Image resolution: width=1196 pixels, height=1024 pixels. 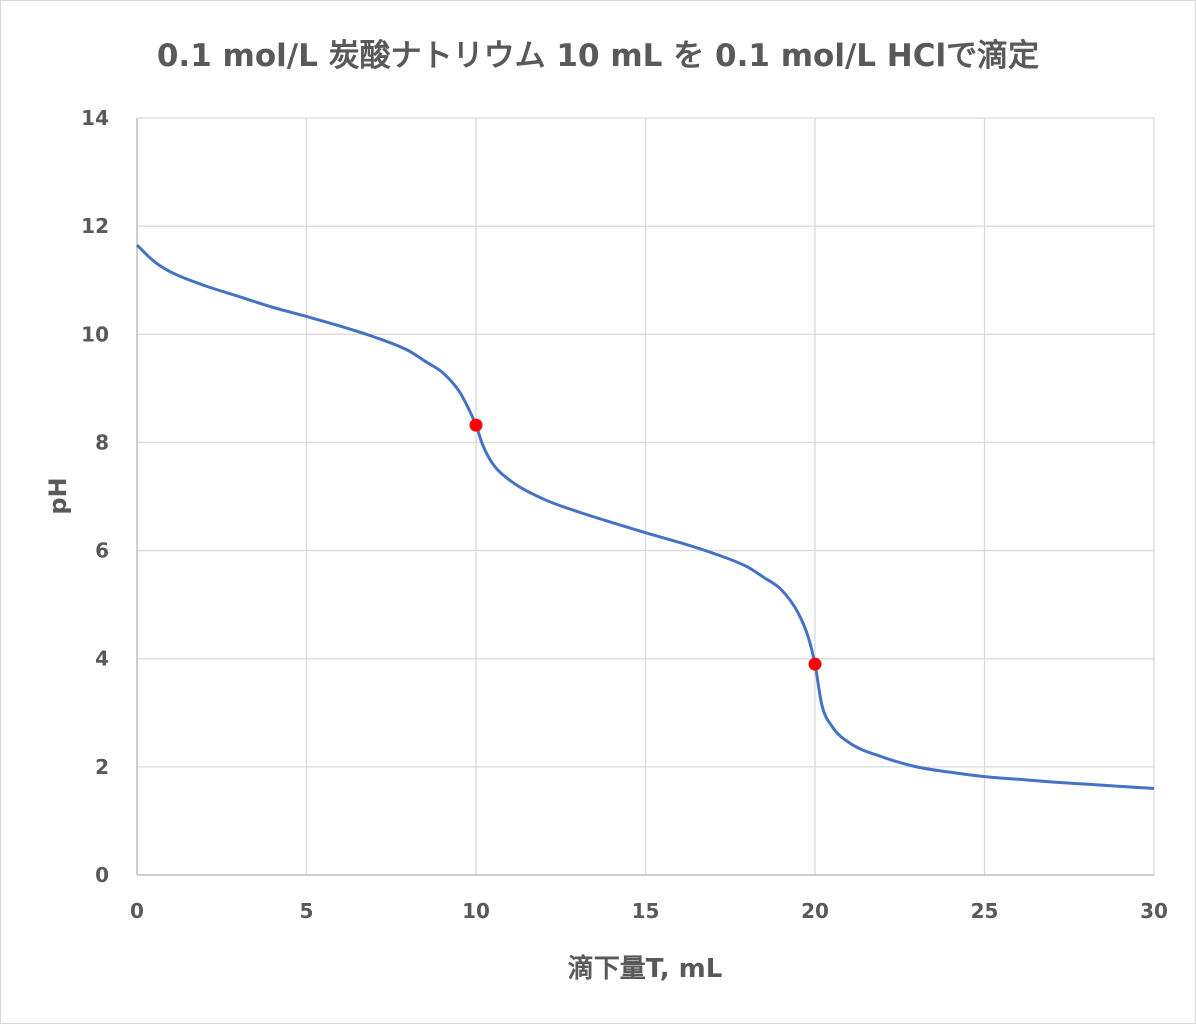 I want to click on x-axis-label: 滴下量T, mL, so click(x=645, y=969).